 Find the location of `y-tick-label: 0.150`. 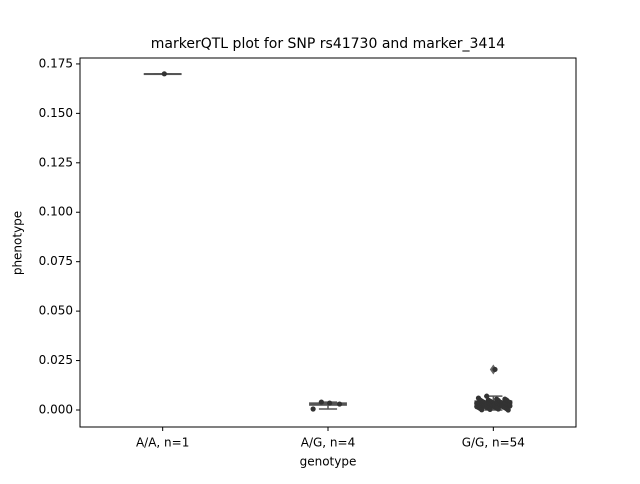

y-tick-label: 0.150 is located at coordinates (56, 113).